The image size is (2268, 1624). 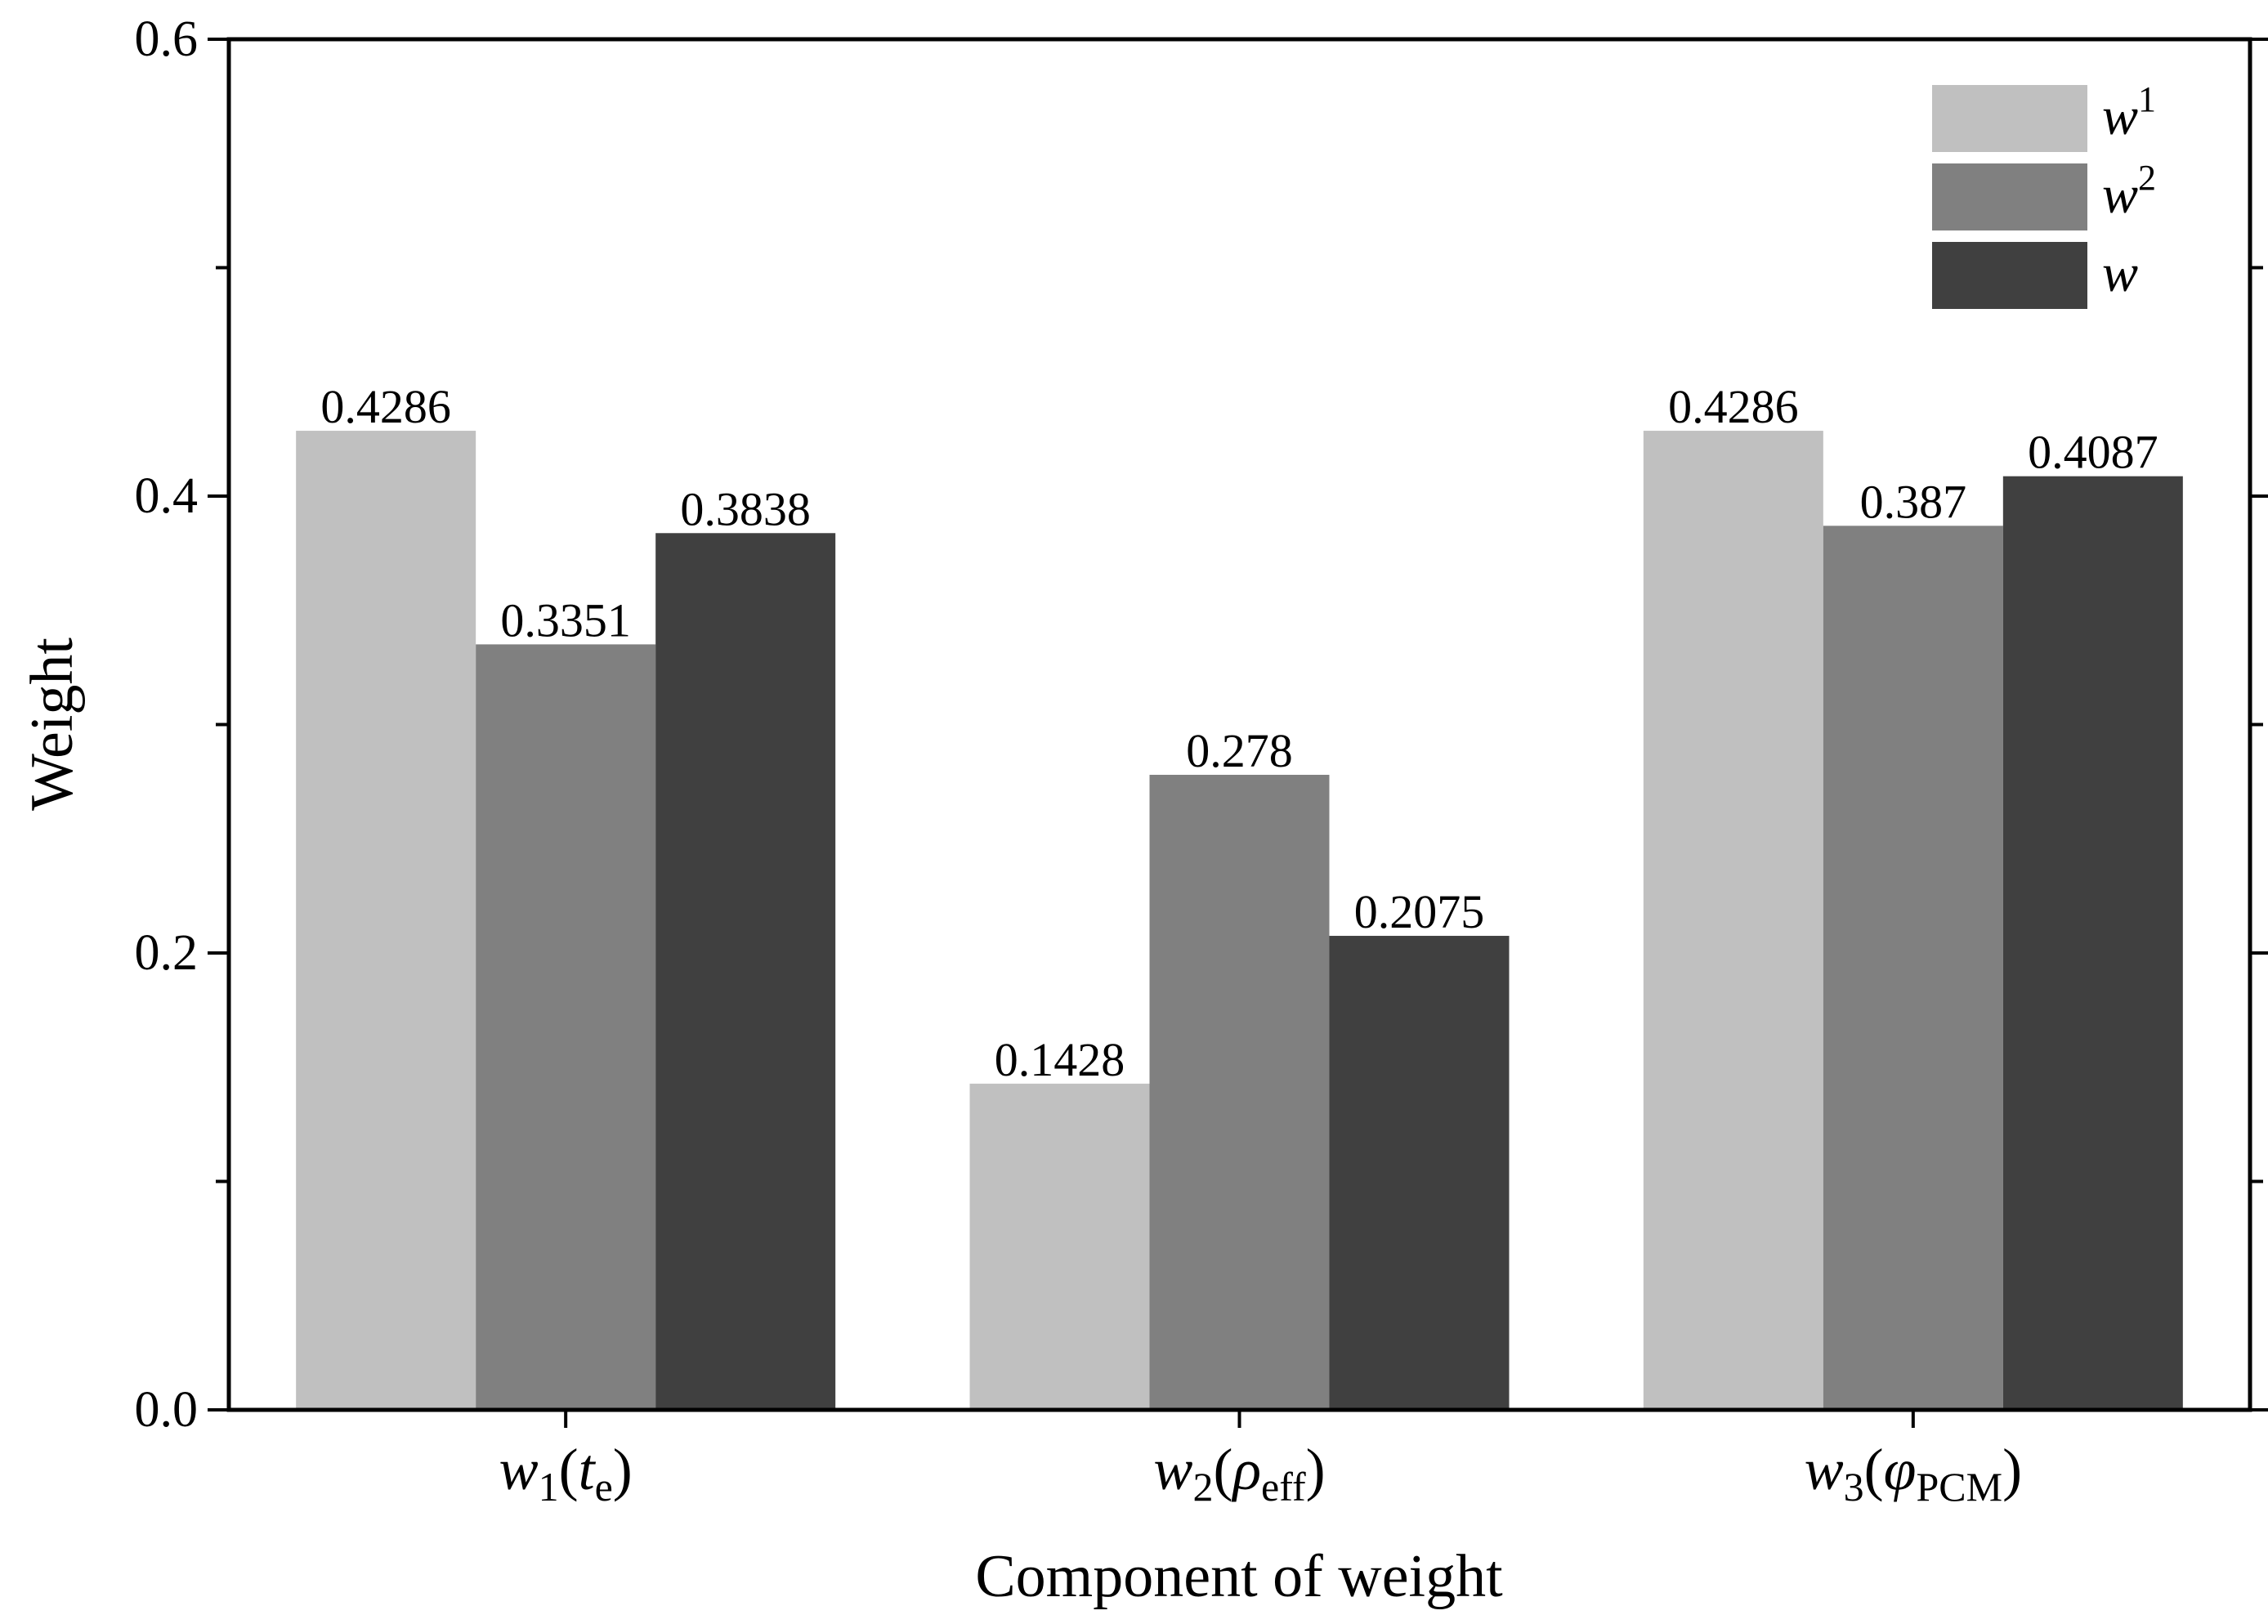 I want to click on legend-label-1: w1, so click(x=2129, y=113).